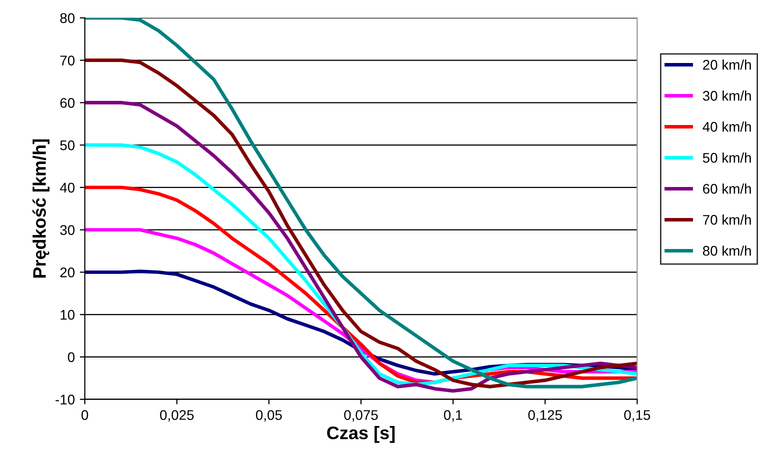 This screenshot has height=459, width=764. I want to click on x-tick-label: 0,125, so click(545, 416).